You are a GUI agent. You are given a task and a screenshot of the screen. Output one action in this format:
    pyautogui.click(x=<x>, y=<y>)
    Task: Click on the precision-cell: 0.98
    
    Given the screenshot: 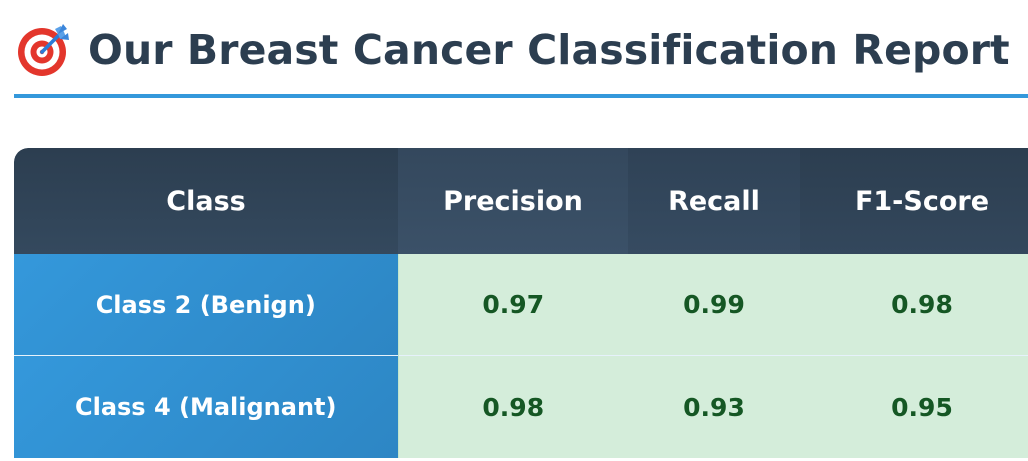 What is the action you would take?
    pyautogui.click(x=512, y=406)
    